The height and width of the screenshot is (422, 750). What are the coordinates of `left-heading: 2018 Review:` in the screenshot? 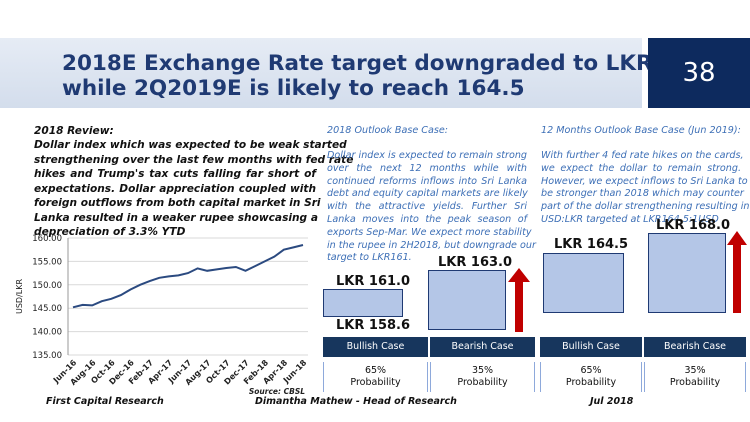 It's located at (74, 131).